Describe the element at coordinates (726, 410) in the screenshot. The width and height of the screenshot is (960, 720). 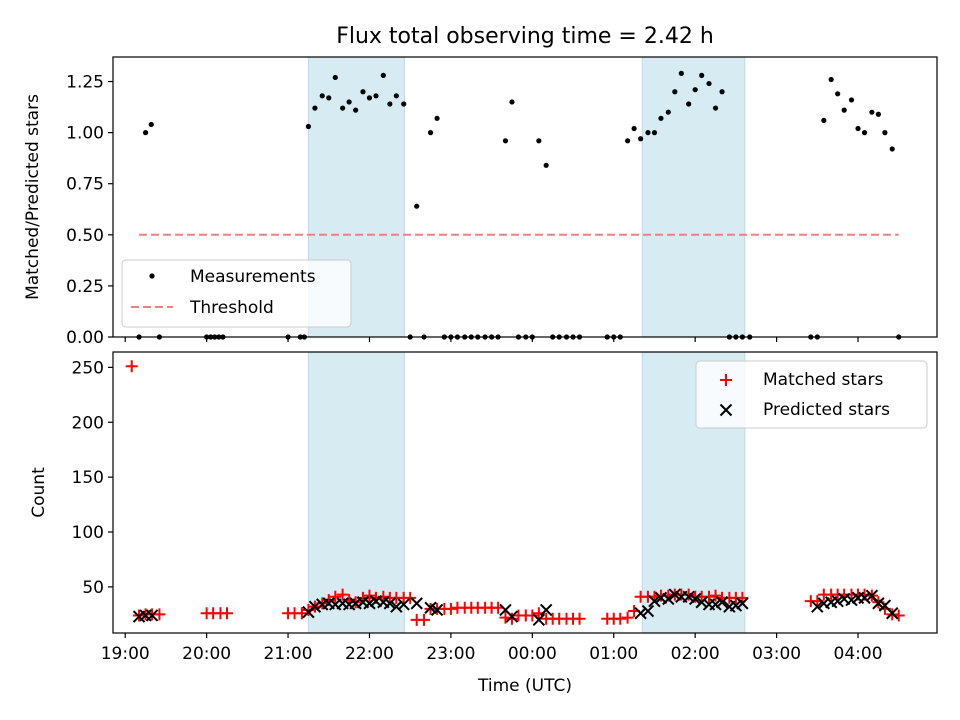
I see `legend-marker-predicted` at that location.